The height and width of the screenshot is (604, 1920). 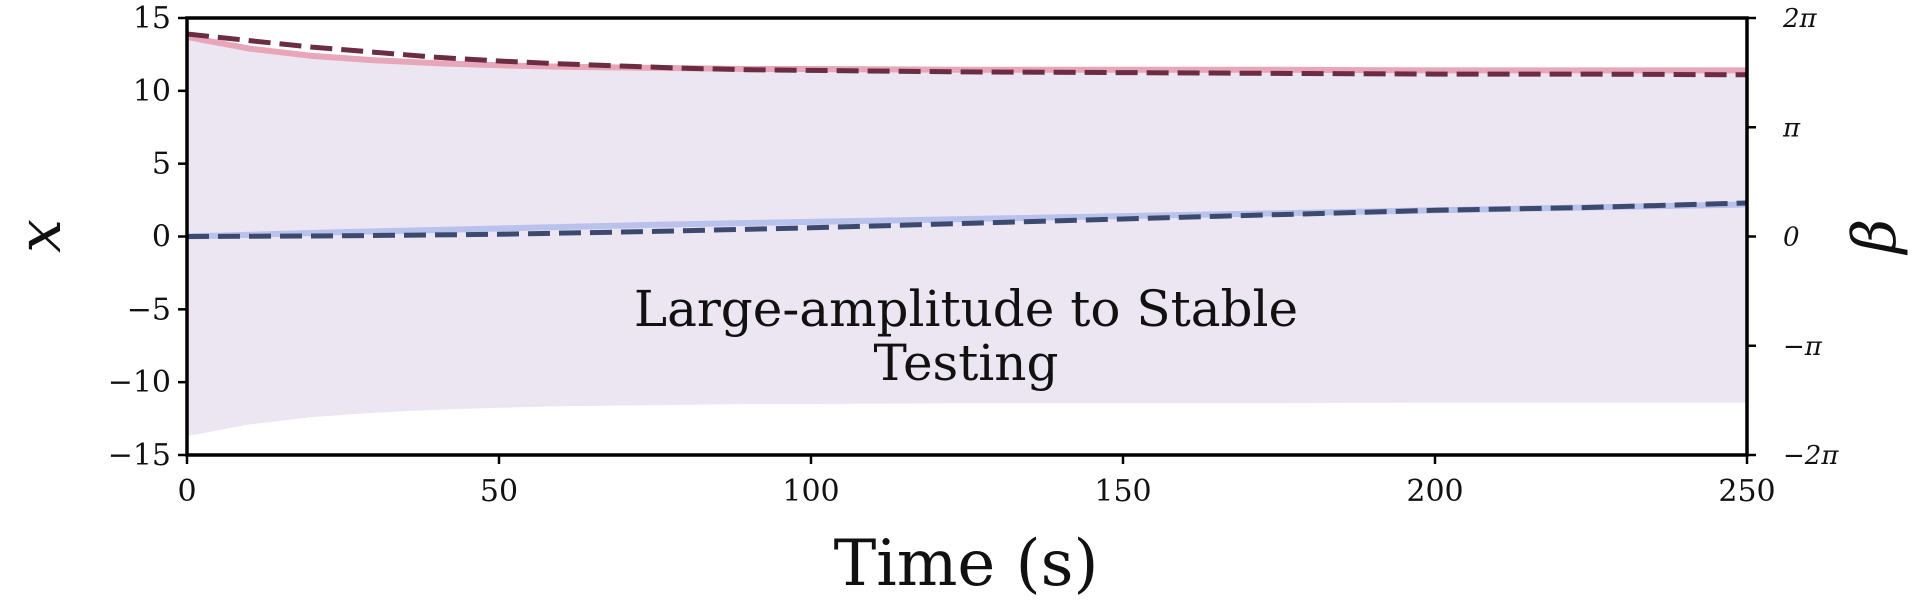 What do you see at coordinates (967, 54) in the screenshot?
I see `series-line-2-dashed` at bounding box center [967, 54].